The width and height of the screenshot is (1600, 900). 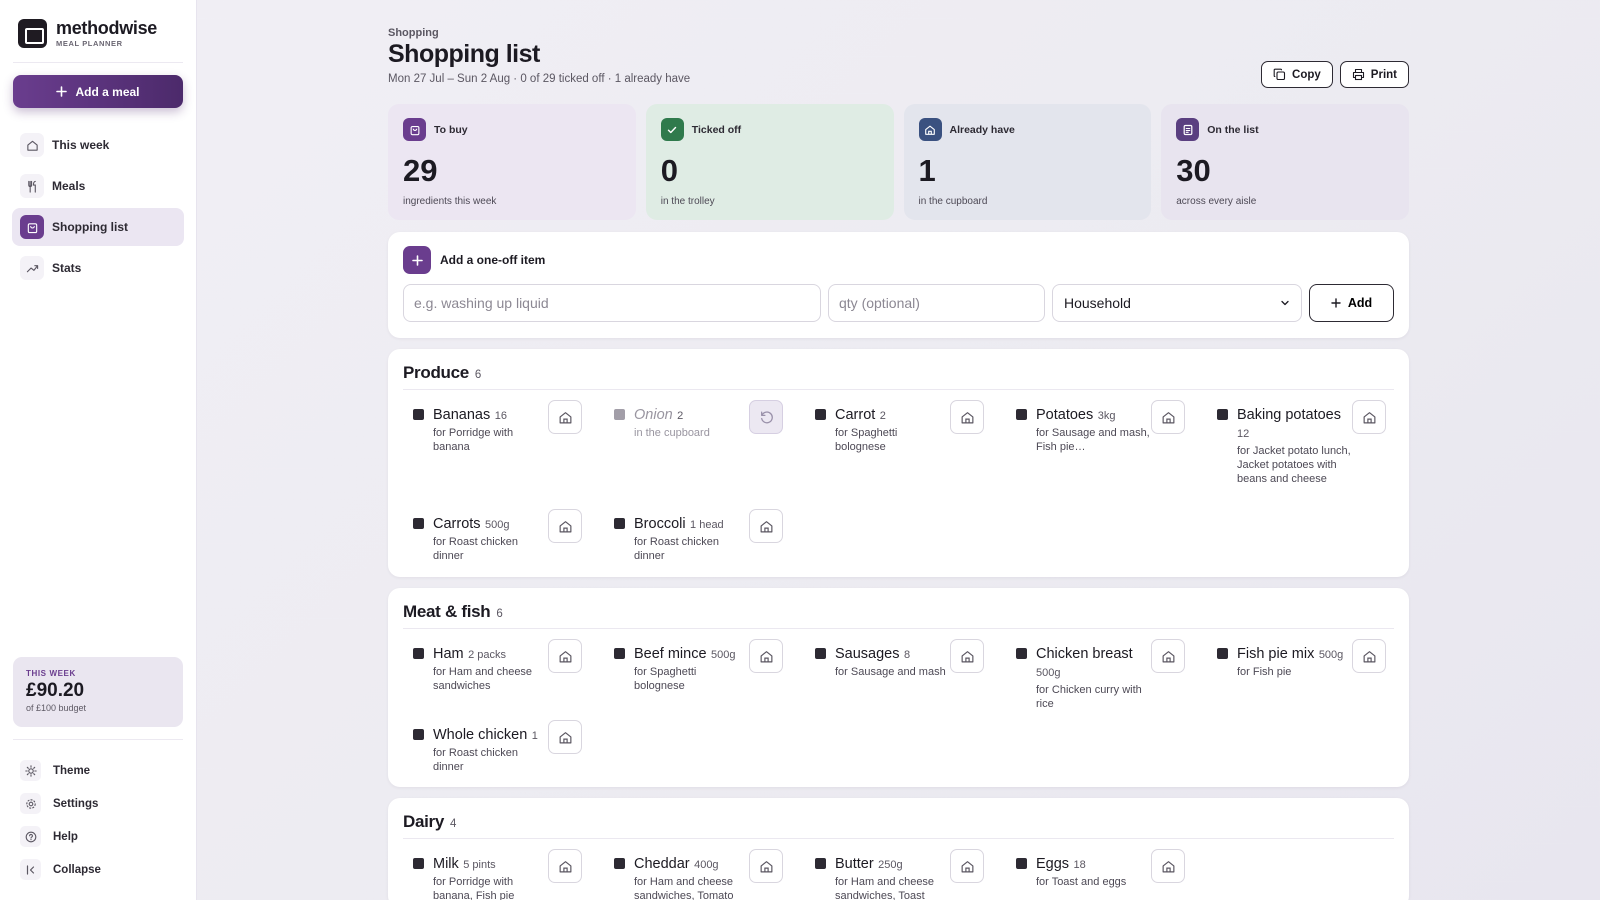 What do you see at coordinates (450, 201) in the screenshot?
I see `stat-sub: ingredients this week` at bounding box center [450, 201].